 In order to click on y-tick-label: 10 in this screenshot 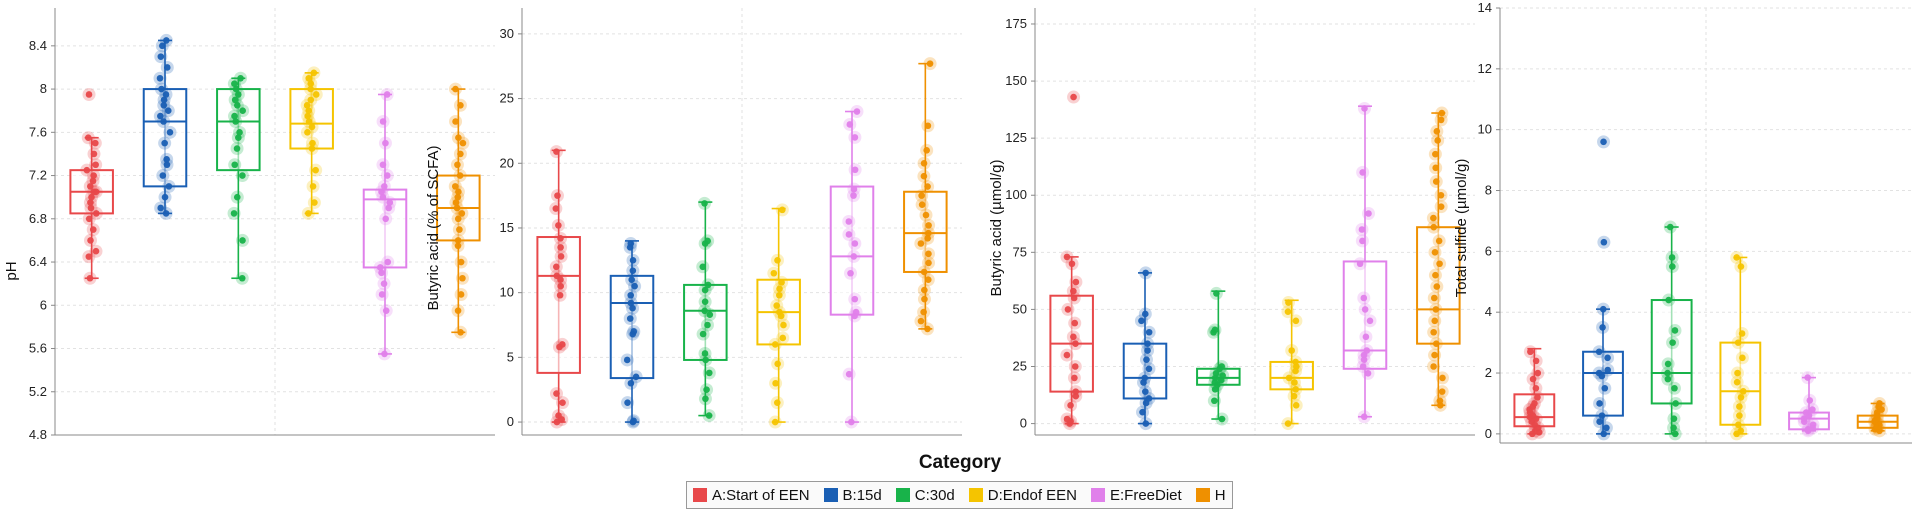, I will do `click(507, 292)`.